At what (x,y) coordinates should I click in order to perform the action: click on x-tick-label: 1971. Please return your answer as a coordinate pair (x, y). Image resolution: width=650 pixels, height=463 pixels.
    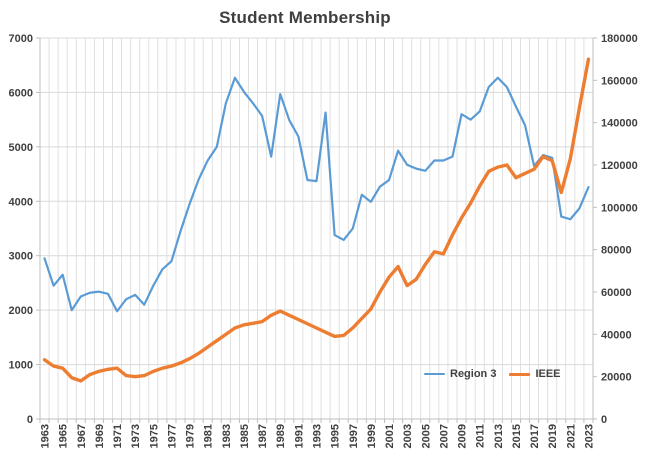
    Looking at the image, I should click on (118, 436).